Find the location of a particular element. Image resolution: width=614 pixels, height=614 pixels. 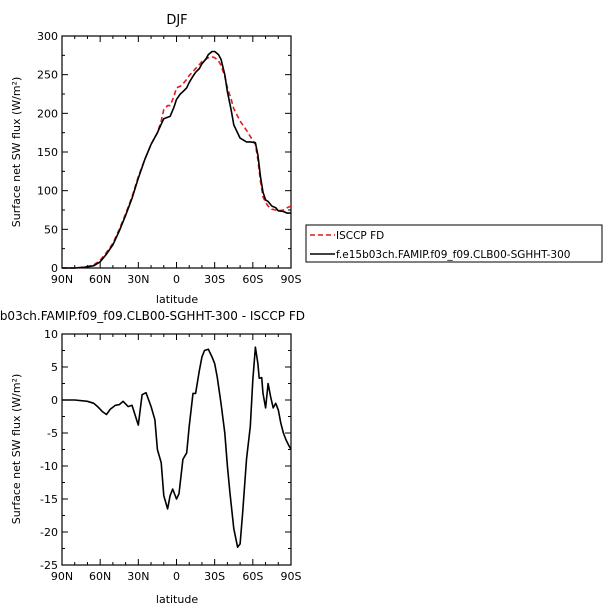

bottom-y-tick-label: 10 is located at coordinates (51, 334).